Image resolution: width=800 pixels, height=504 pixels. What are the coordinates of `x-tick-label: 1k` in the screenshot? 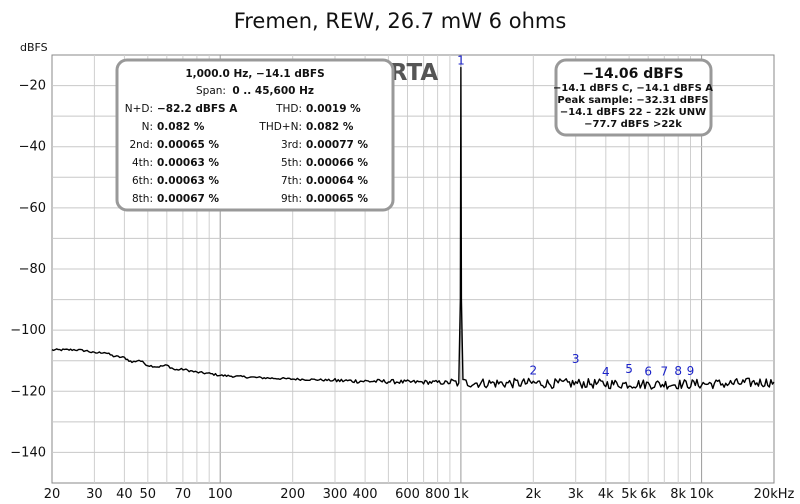 It's located at (461, 494).